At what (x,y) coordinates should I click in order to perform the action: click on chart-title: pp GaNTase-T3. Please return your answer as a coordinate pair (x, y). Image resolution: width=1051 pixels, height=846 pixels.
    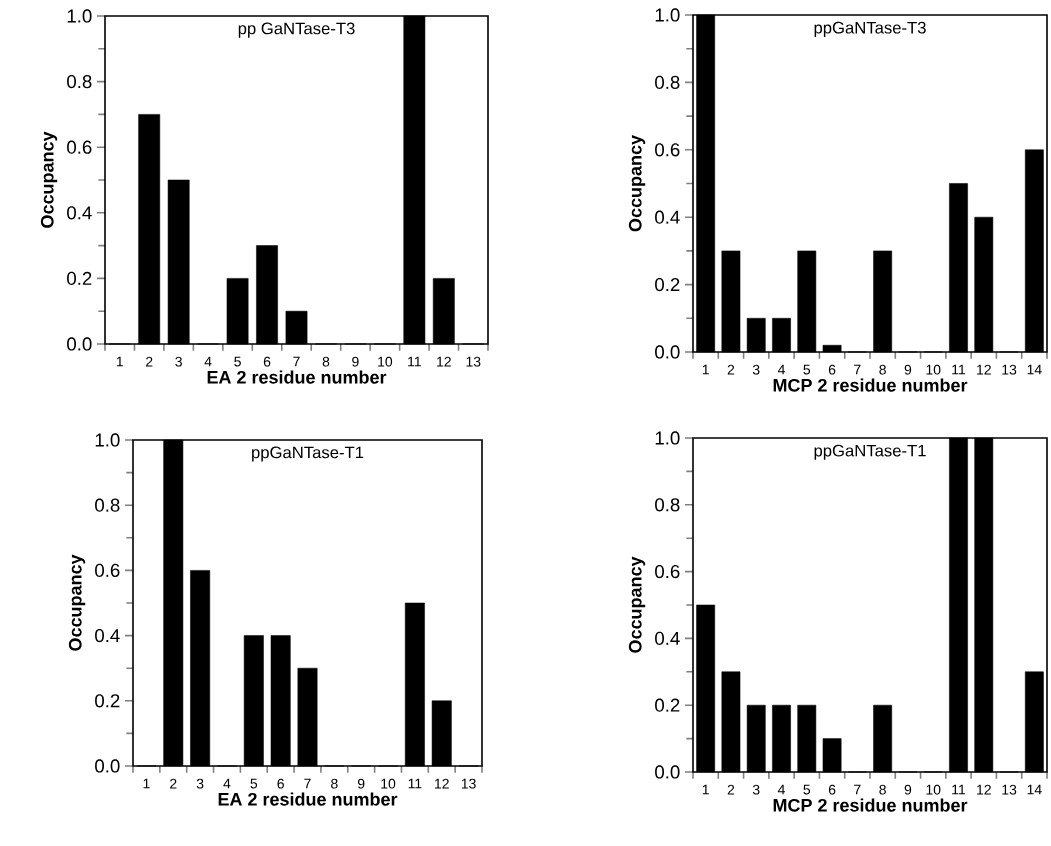
    Looking at the image, I should click on (296, 30).